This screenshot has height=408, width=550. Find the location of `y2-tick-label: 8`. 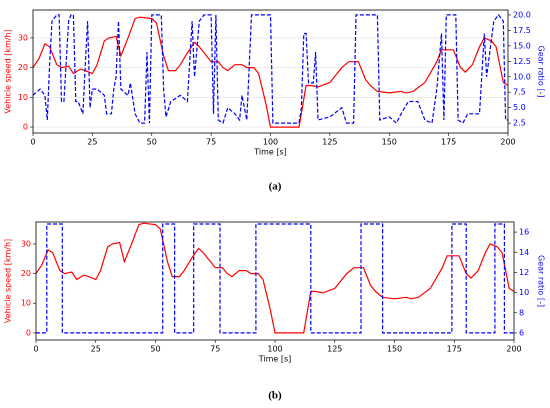

y2-tick-label: 8 is located at coordinates (521, 312).